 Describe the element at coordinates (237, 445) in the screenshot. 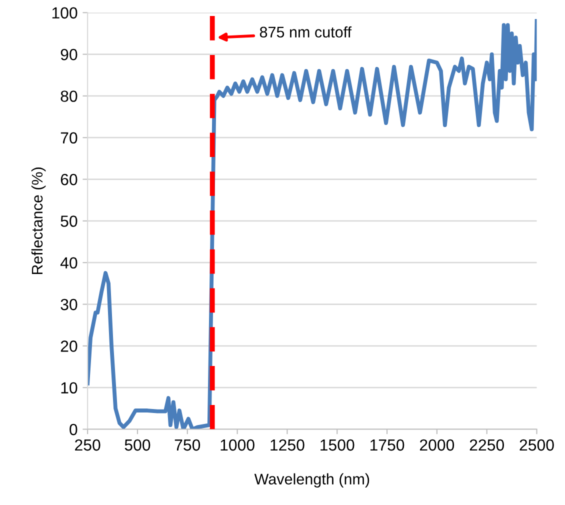

I see `x-tick-label: 1000` at that location.